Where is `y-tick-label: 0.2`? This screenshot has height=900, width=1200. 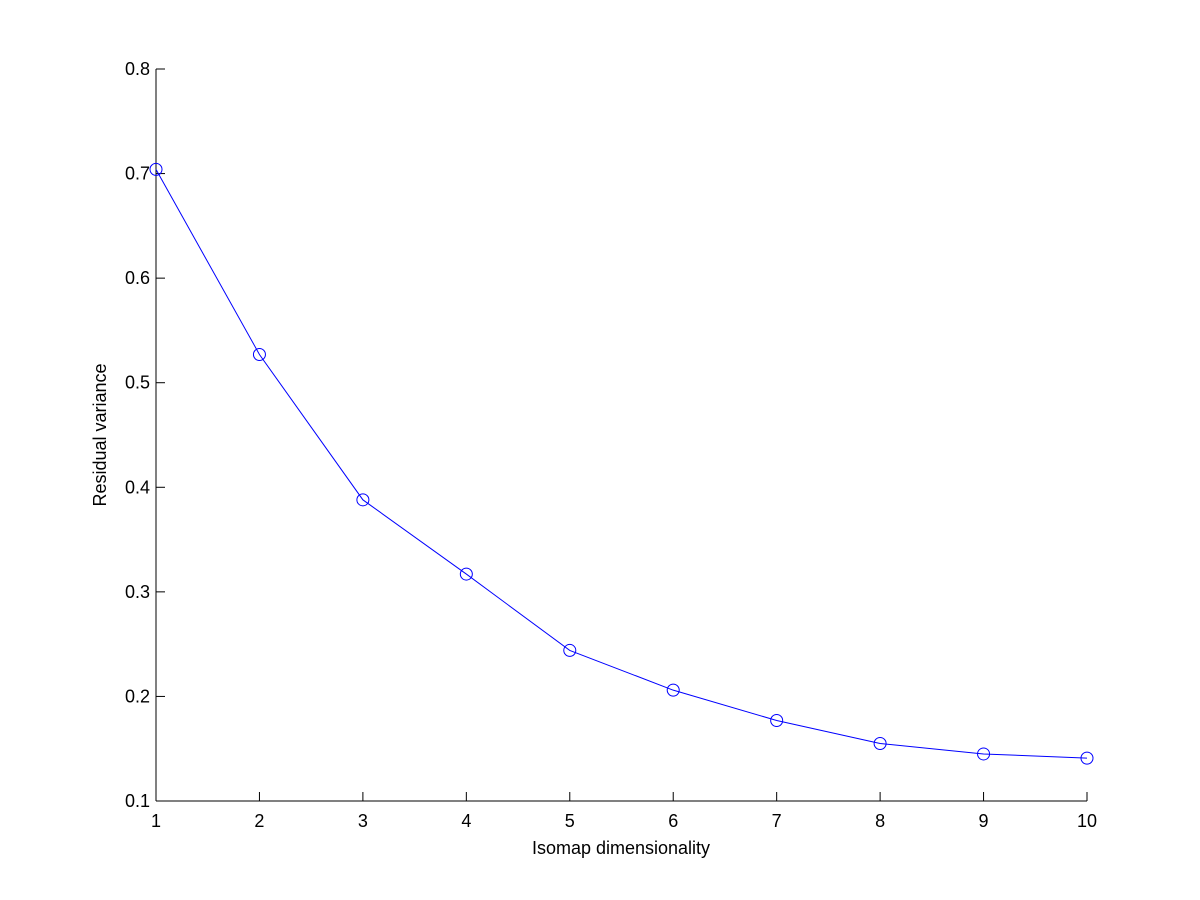
y-tick-label: 0.2 is located at coordinates (137, 696).